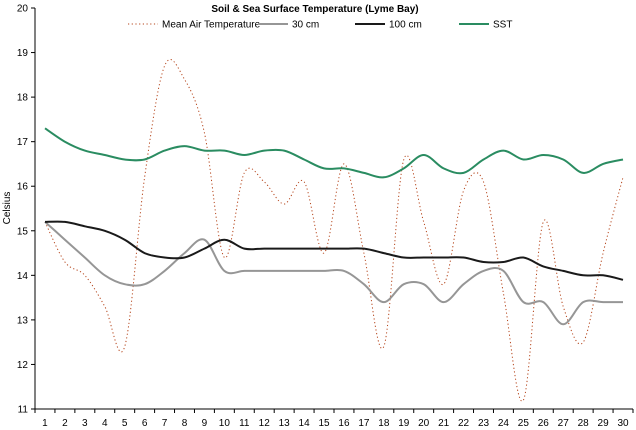 This screenshot has width=636, height=430. I want to click on x-tick-label: 14, so click(305, 423).